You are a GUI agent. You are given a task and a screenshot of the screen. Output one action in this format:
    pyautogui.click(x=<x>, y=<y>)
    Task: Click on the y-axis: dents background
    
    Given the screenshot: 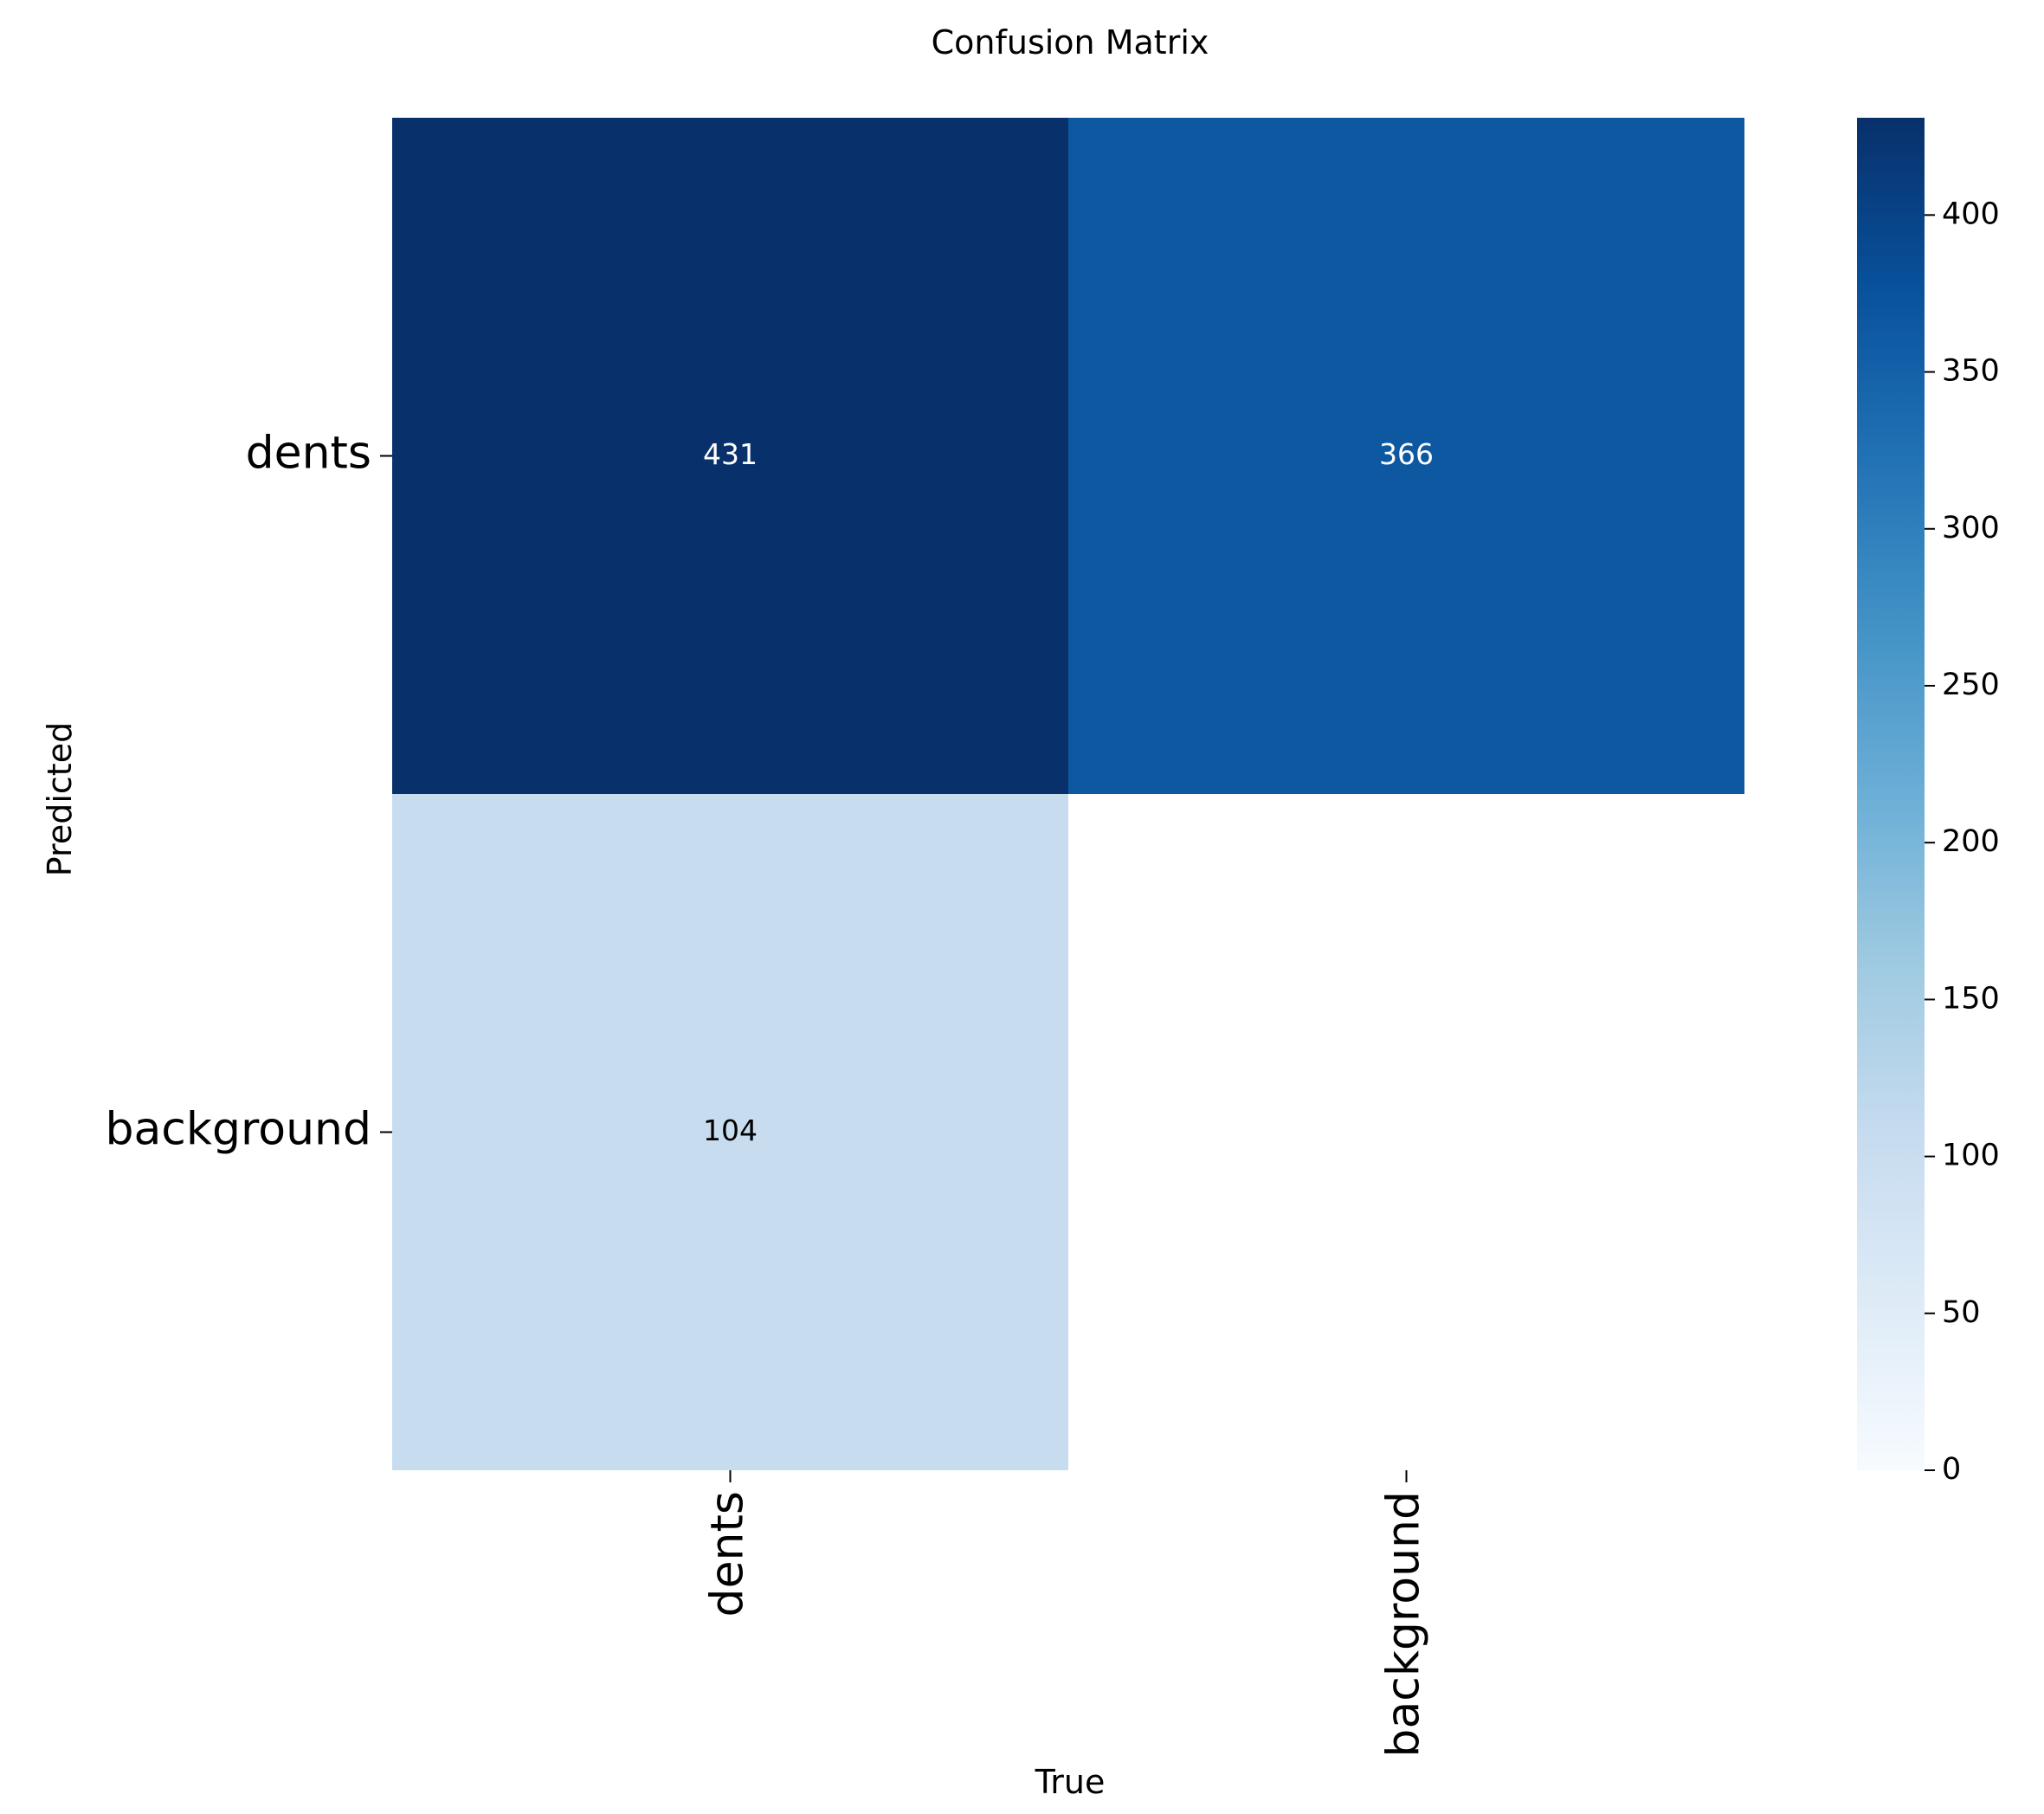 What is the action you would take?
    pyautogui.click(x=248, y=792)
    